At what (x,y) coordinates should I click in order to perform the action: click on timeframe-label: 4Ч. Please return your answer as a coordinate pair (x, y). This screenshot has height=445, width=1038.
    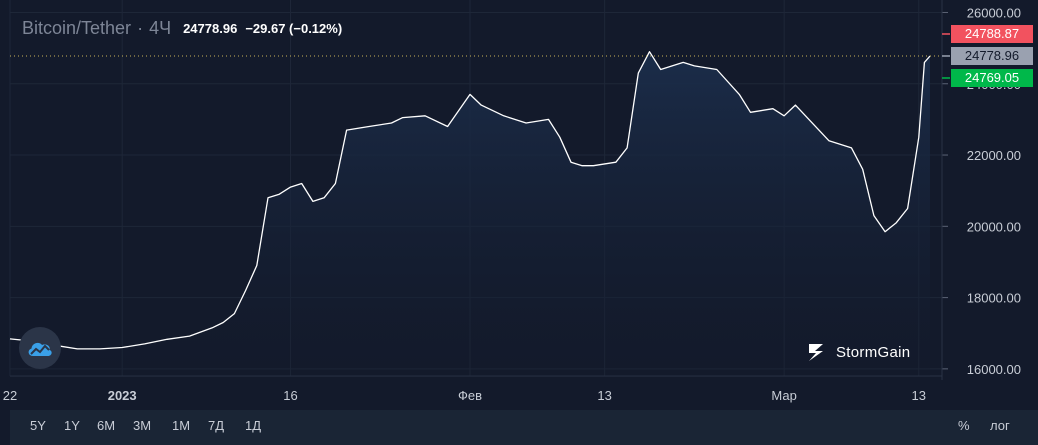
    Looking at the image, I should click on (160, 27).